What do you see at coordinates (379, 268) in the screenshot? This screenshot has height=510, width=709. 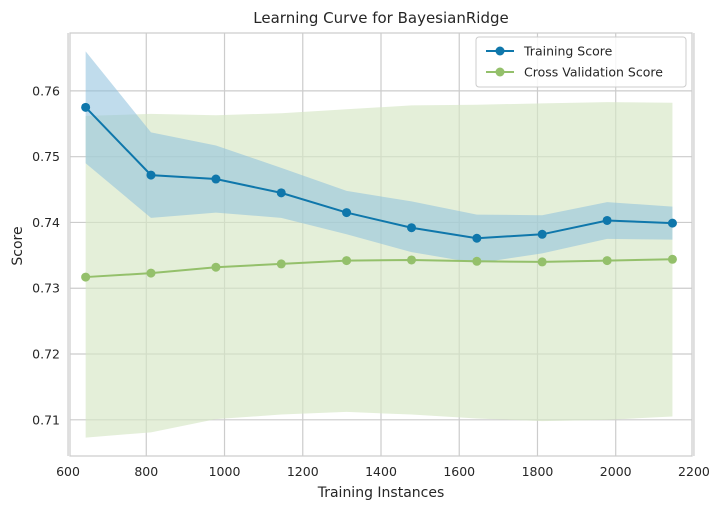 I see `cv-score-line` at bounding box center [379, 268].